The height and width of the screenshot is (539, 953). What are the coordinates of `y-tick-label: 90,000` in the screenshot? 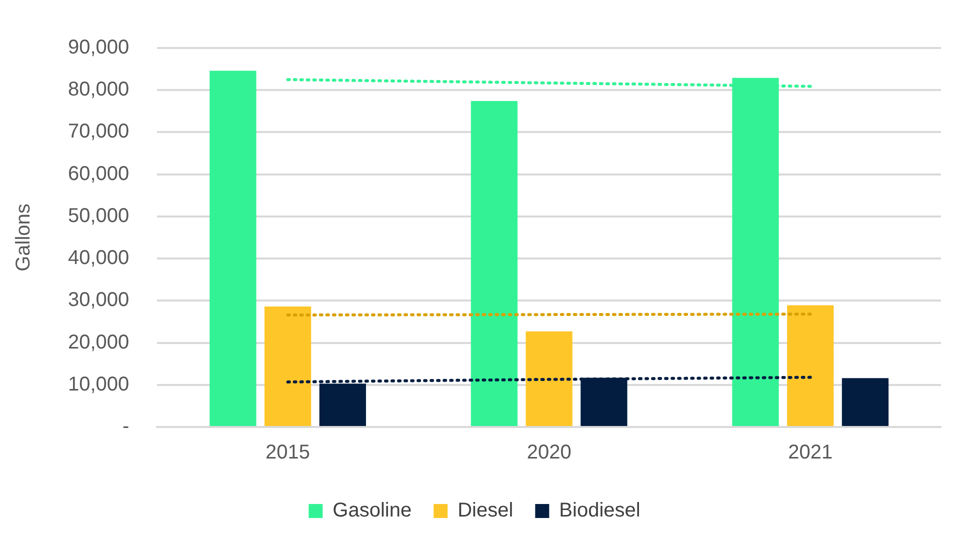 It's located at (99, 47).